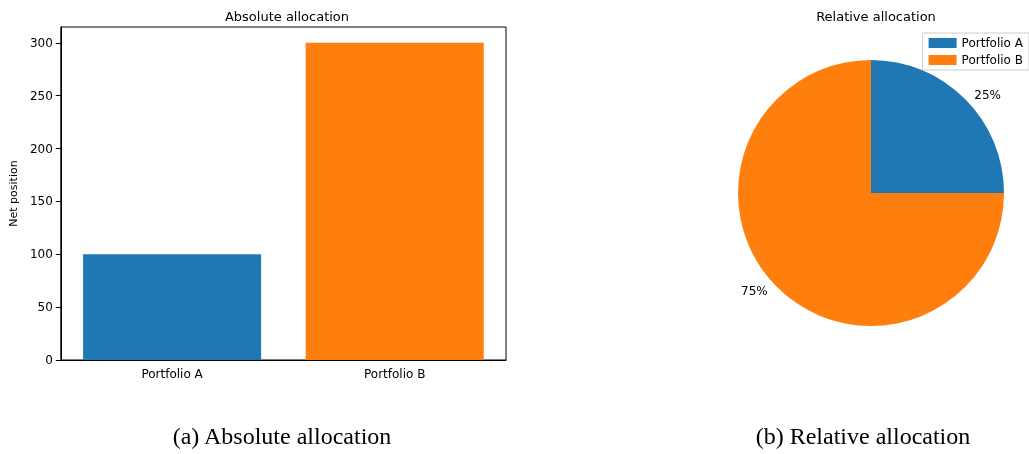  Describe the element at coordinates (987, 94) in the screenshot. I see `data-label: 25%` at that location.